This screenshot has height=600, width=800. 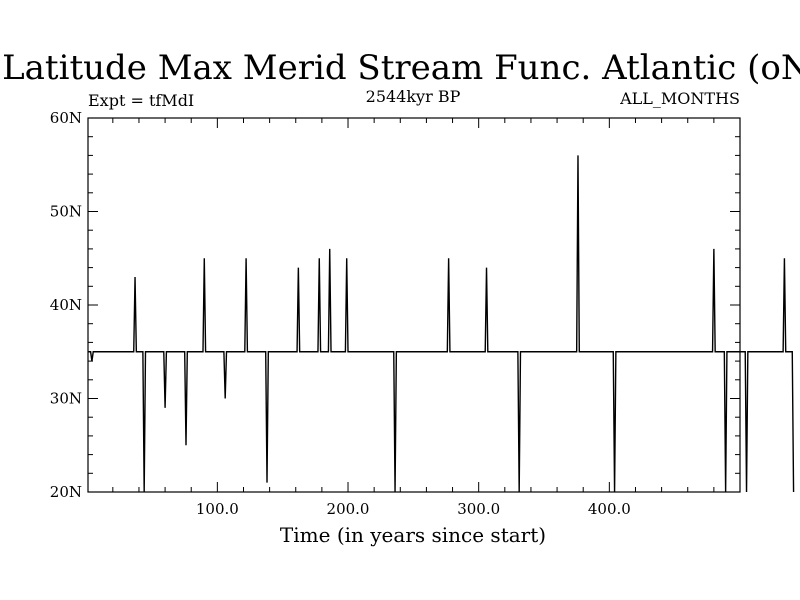 What do you see at coordinates (66, 492) in the screenshot?
I see `y-tick-label: 20N` at bounding box center [66, 492].